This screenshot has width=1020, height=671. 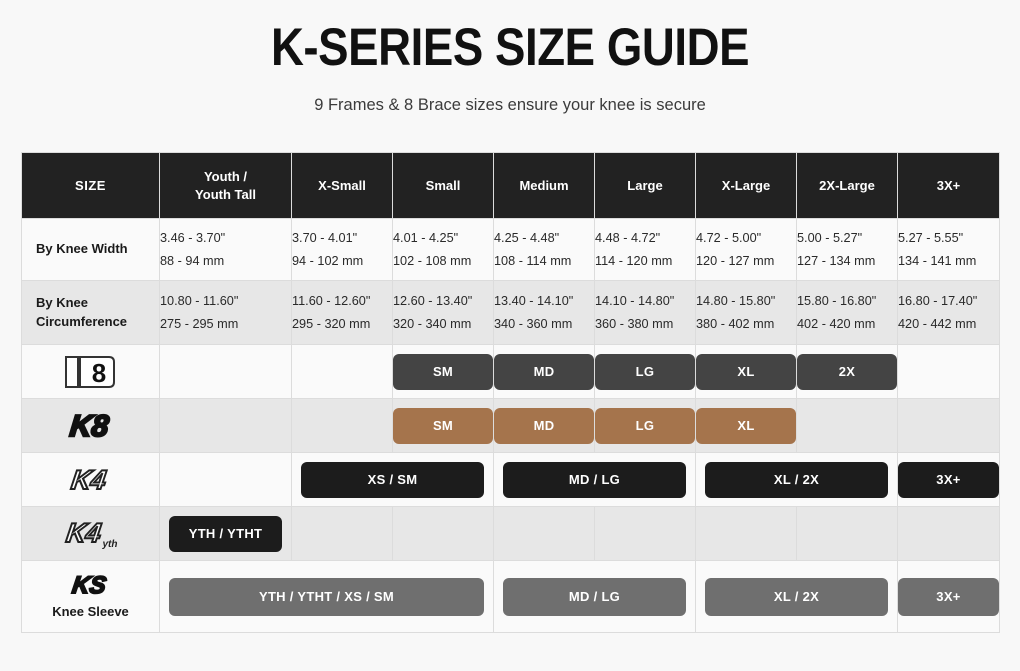 I want to click on column-header-medium: Medium, so click(x=544, y=185).